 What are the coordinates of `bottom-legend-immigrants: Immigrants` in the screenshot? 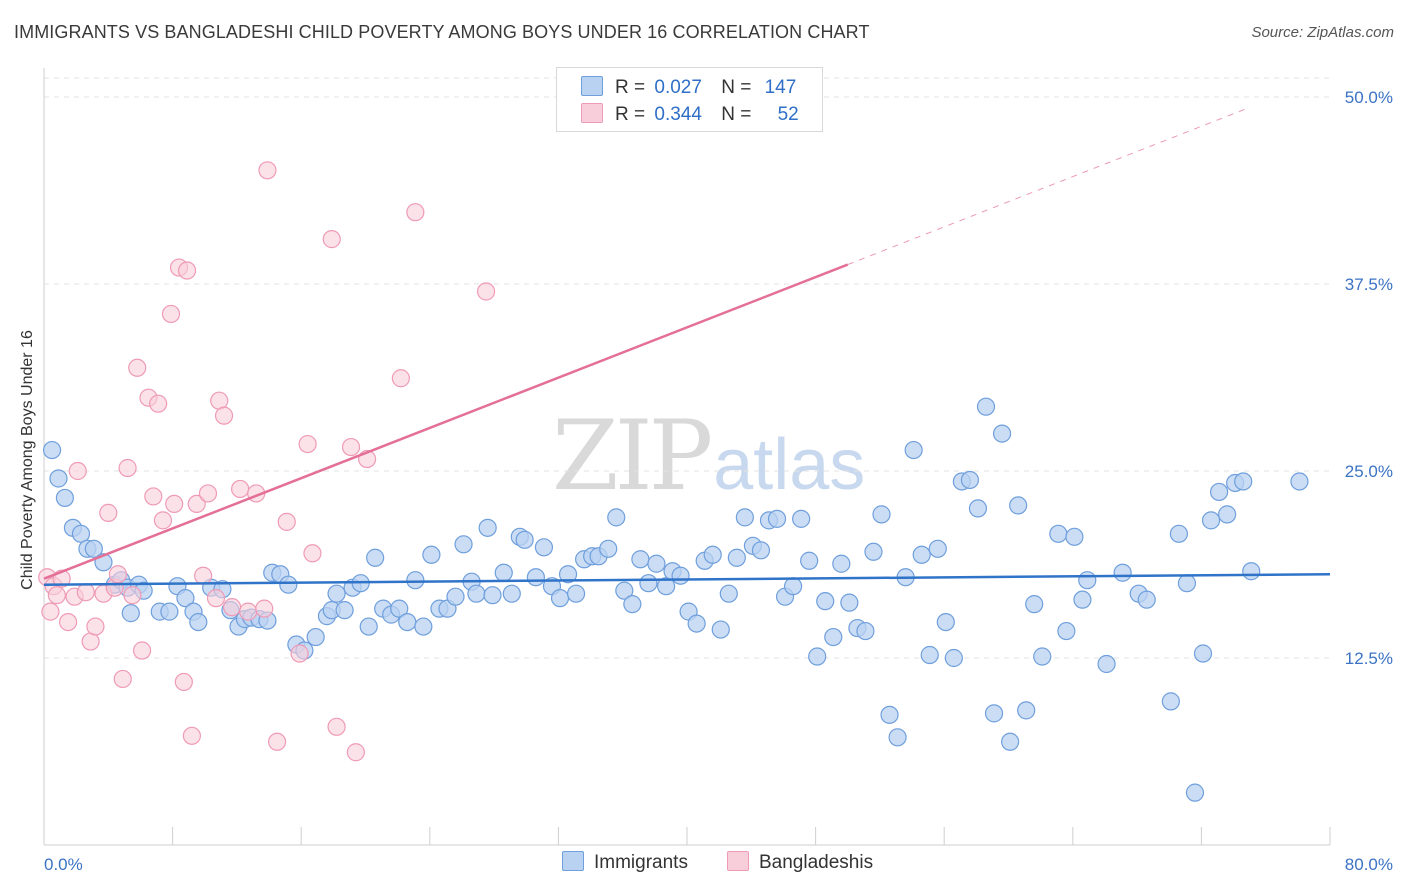 It's located at (625, 862).